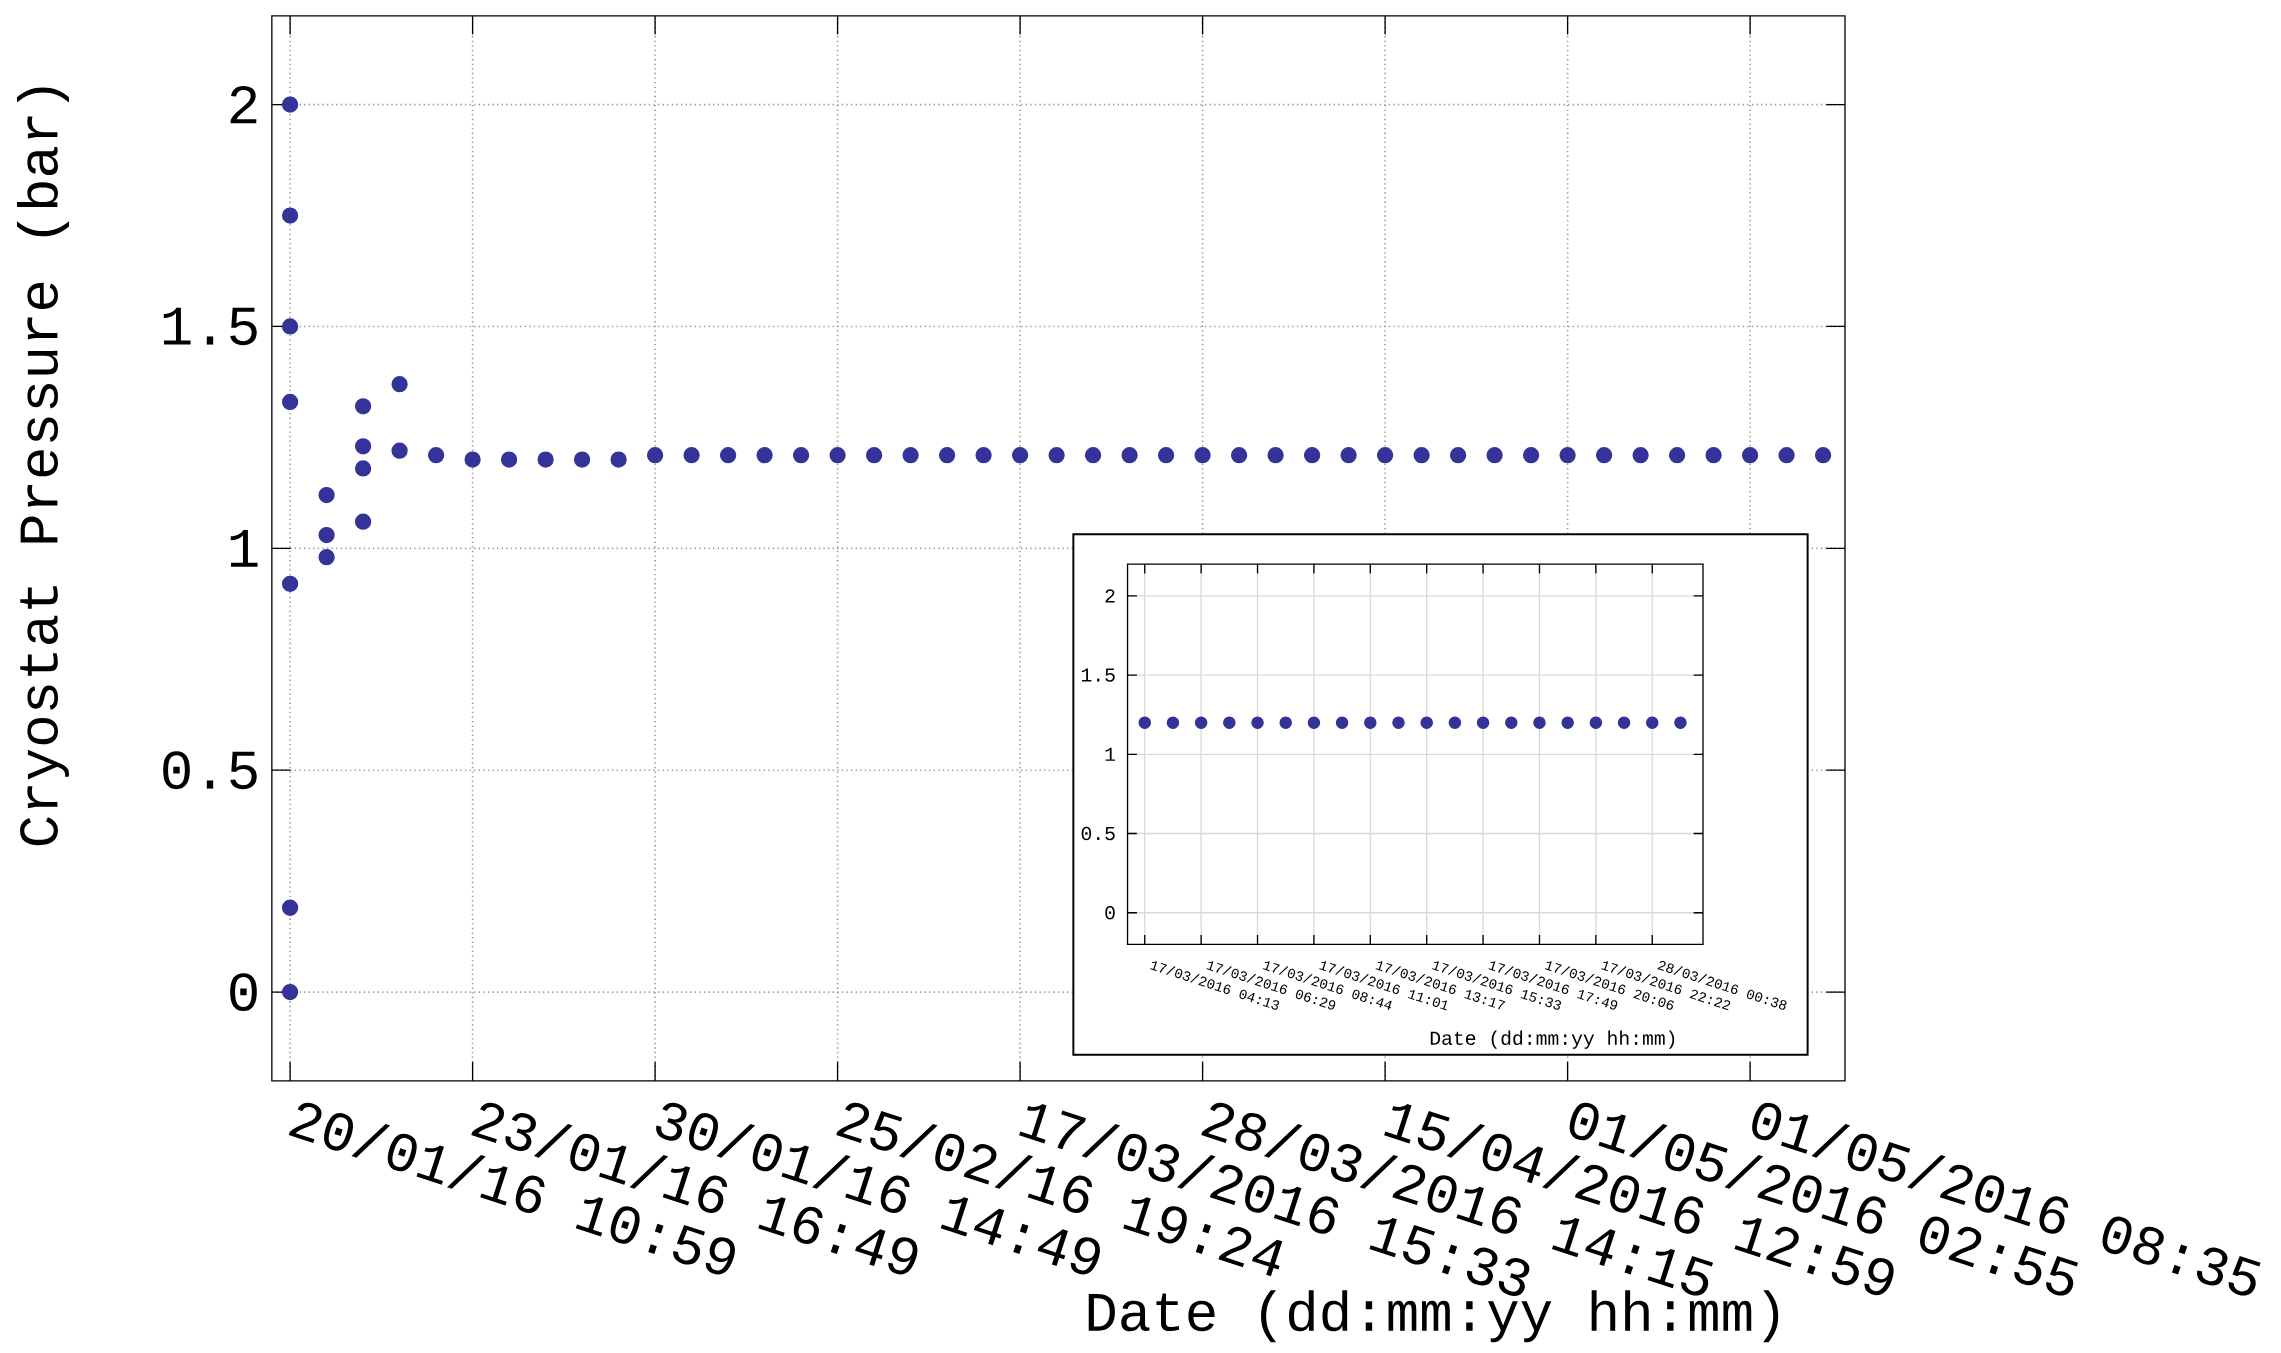 The width and height of the screenshot is (2281, 1353). What do you see at coordinates (1552, 1039) in the screenshot?
I see `x-axis-title: Date (dd:mm:yy hh:mm)` at bounding box center [1552, 1039].